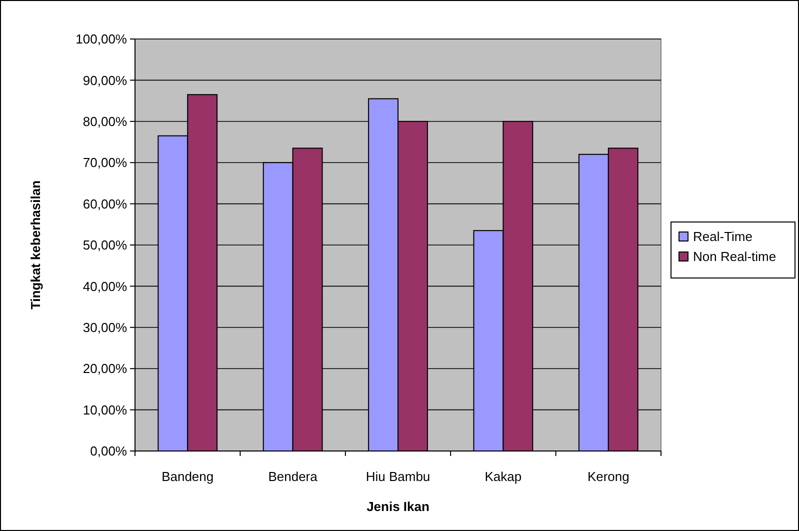 This screenshot has height=531, width=799. Describe the element at coordinates (608, 476) in the screenshot. I see `x-tick-label: Kerong` at that location.